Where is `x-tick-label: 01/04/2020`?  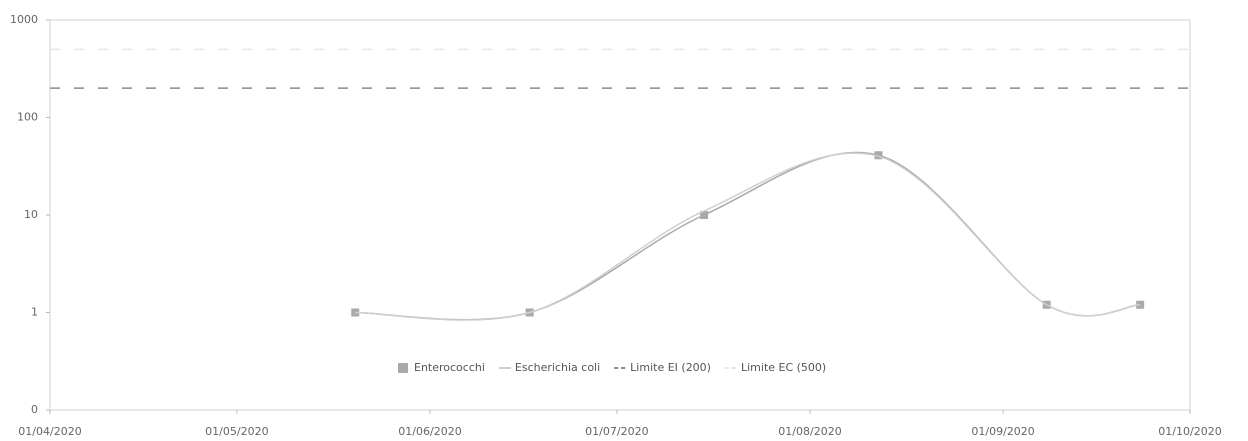 x-tick-label: 01/04/2020 is located at coordinates (49, 431).